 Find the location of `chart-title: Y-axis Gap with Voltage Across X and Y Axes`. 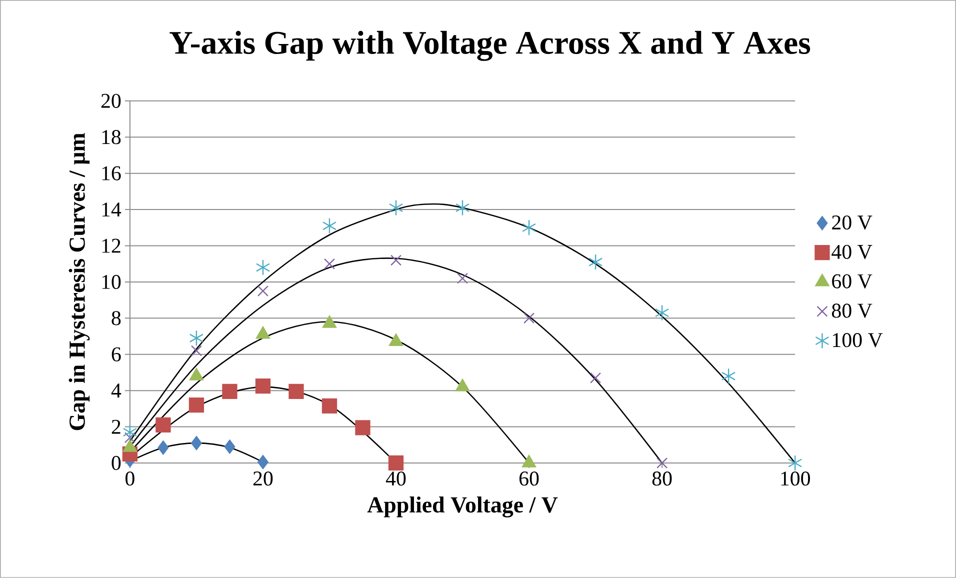

chart-title: Y-axis Gap with Voltage Across X and Y Axes is located at coordinates (490, 45).